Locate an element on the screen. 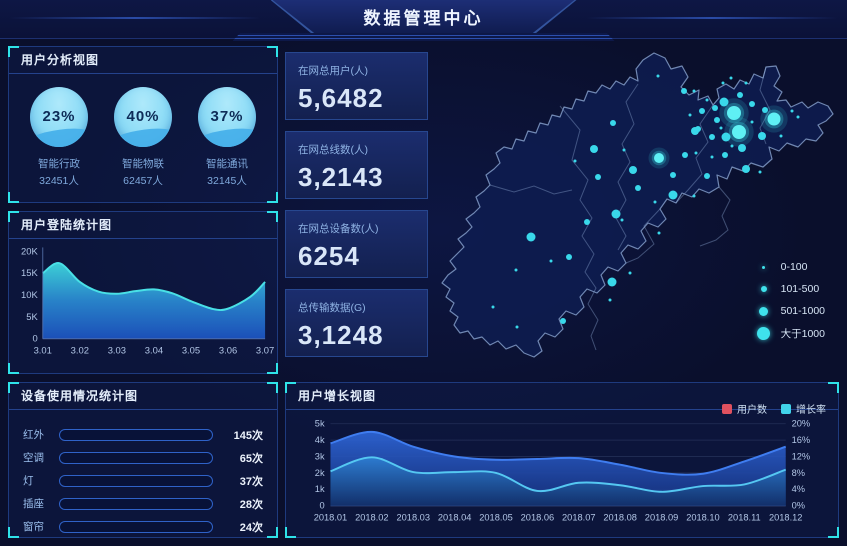  x-axis-label: 2018.07 is located at coordinates (579, 517).